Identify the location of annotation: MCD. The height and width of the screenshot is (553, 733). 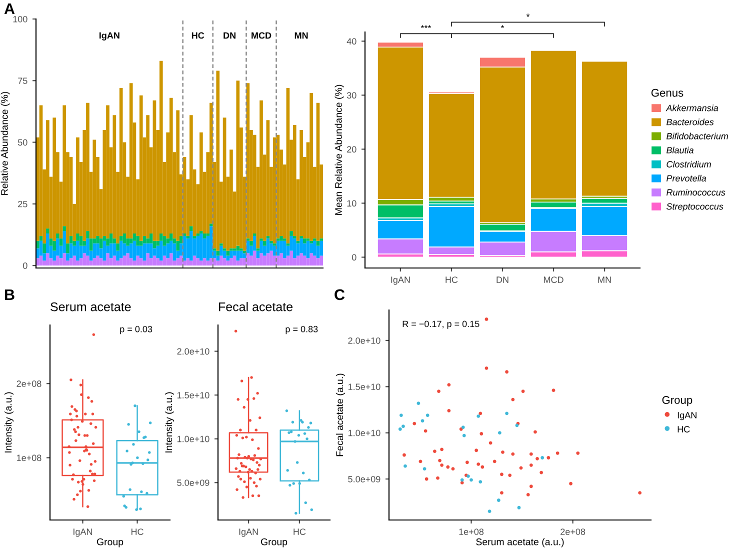
(262, 35).